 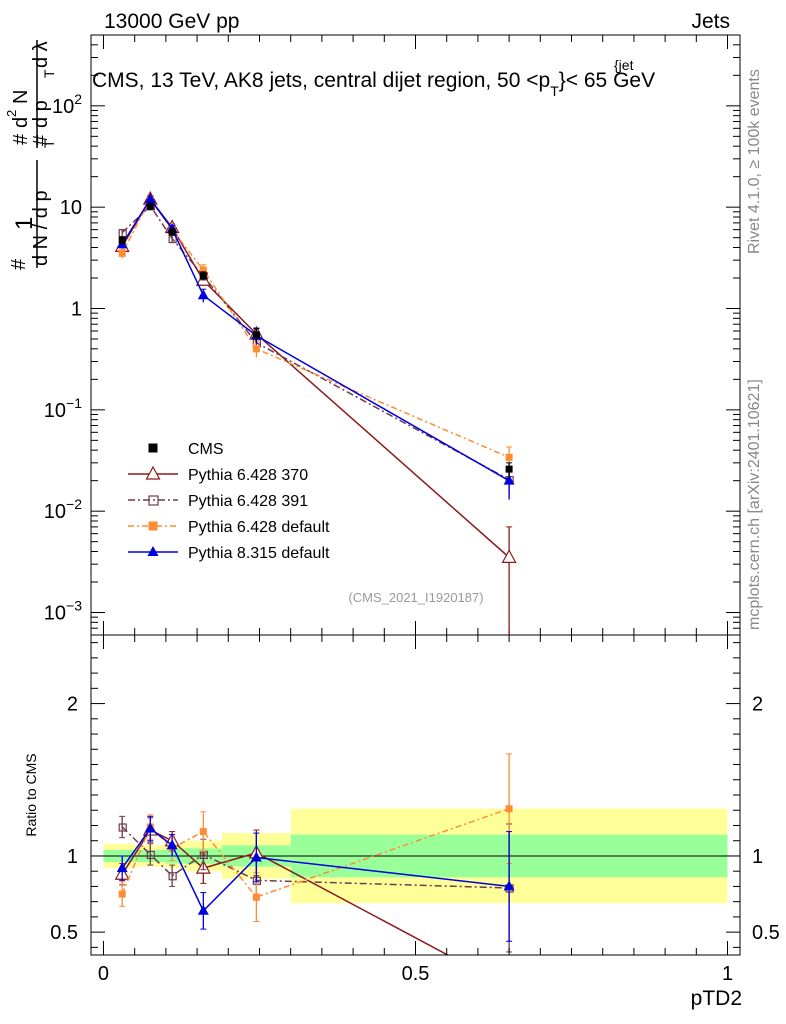 I want to click on analysis-watermark: (CMS_2021_I1920187), so click(x=415, y=597).